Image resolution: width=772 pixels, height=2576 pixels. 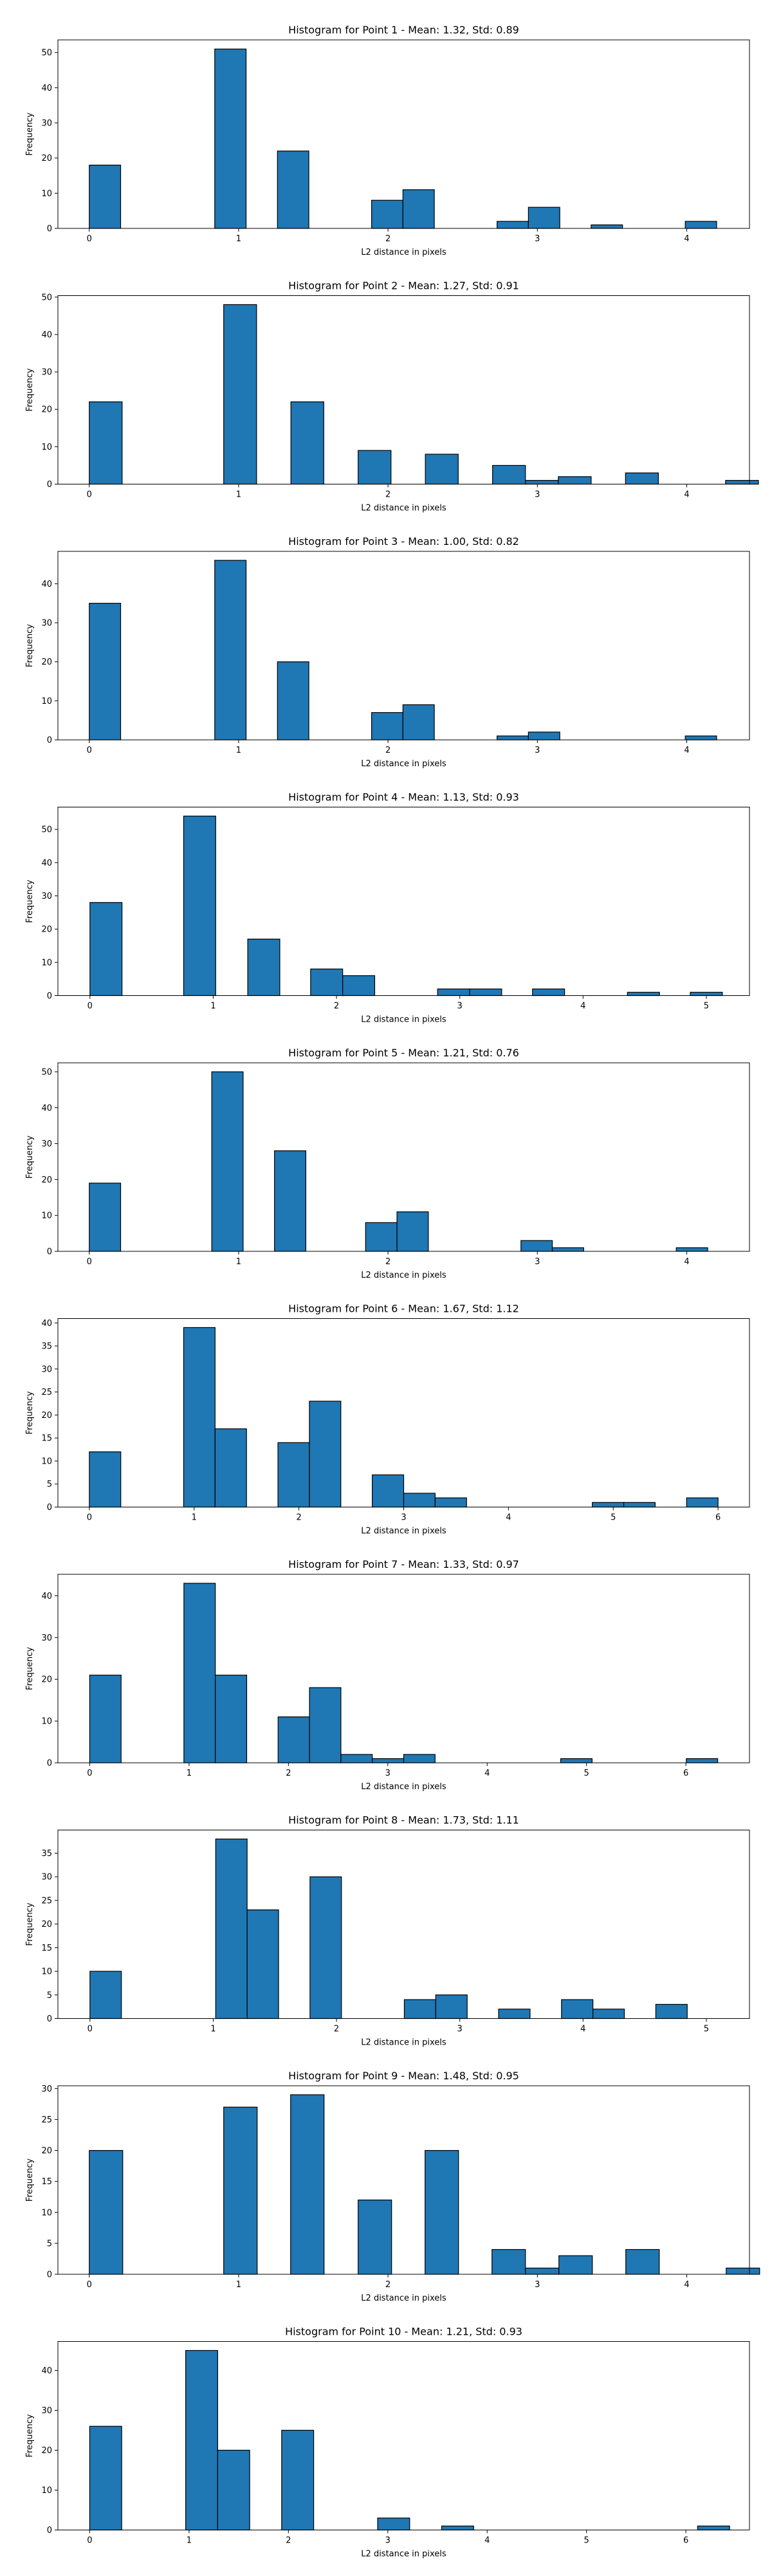 What do you see at coordinates (194, 1518) in the screenshot?
I see `x-tick-label: 1` at bounding box center [194, 1518].